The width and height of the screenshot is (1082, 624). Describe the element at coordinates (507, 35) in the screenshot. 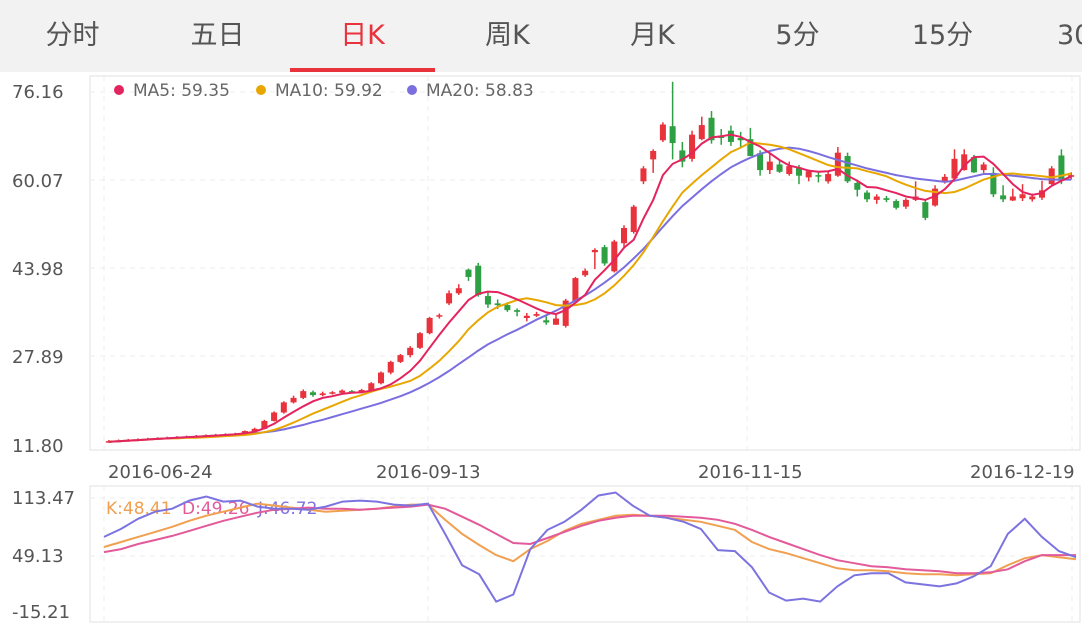

I see `tab-weekly-k: 周K` at that location.